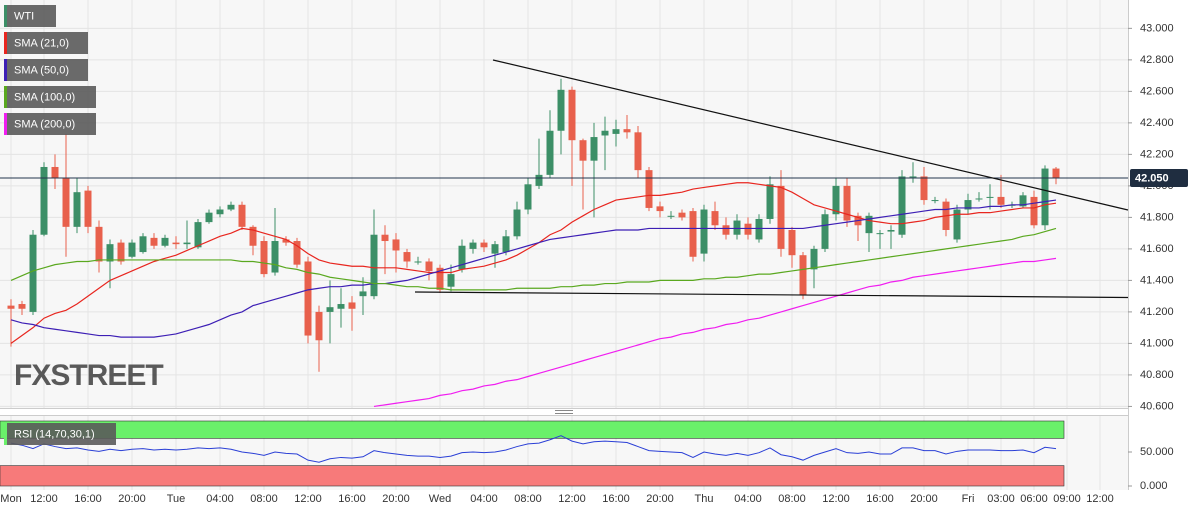  Describe the element at coordinates (5, 434) in the screenshot. I see `rsi-label-swatch` at that location.